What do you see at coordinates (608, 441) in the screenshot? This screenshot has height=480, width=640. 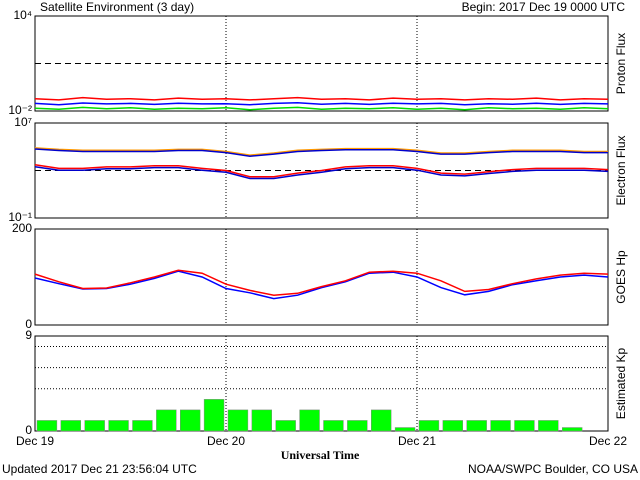 I see `x-tick-label: Dec 22` at bounding box center [608, 441].